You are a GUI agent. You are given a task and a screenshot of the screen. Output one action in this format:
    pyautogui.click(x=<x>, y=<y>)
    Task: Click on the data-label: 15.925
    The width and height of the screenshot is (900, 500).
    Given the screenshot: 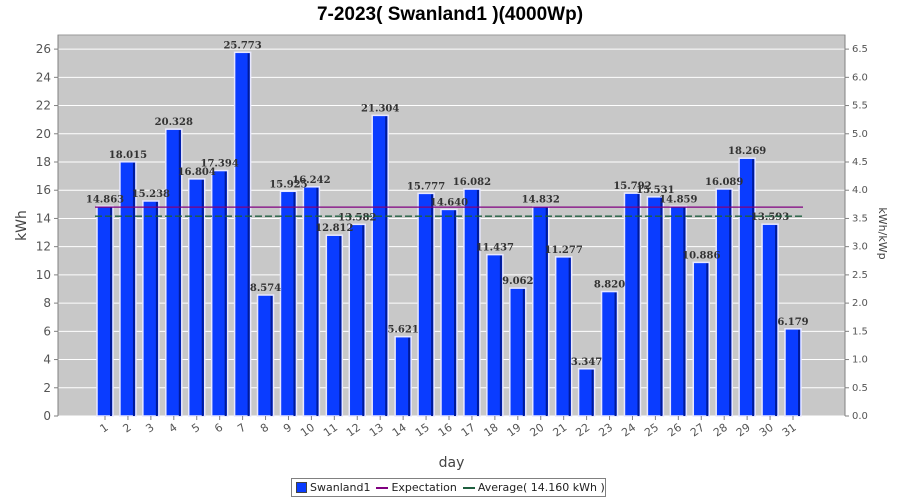 What is the action you would take?
    pyautogui.click(x=288, y=184)
    